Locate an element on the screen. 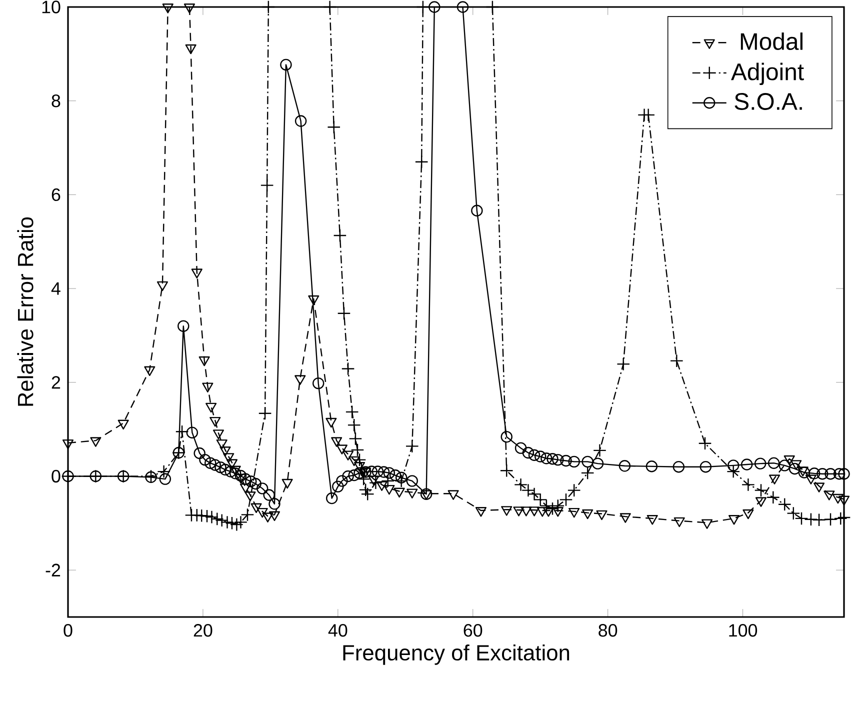  y-tick-label: 10 is located at coordinates (51, 7).